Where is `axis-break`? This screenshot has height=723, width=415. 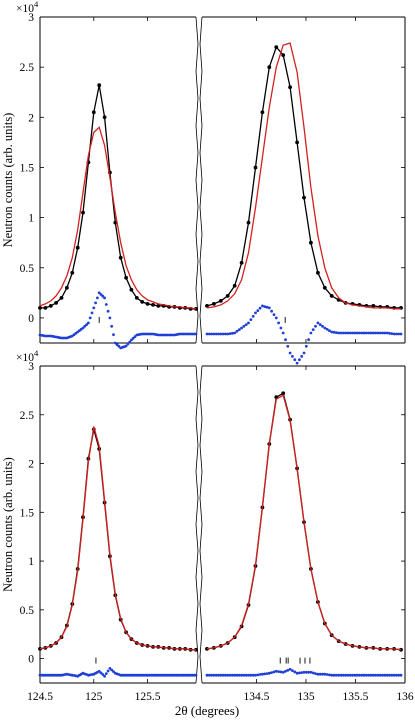
axis-break is located at coordinates (201, 180).